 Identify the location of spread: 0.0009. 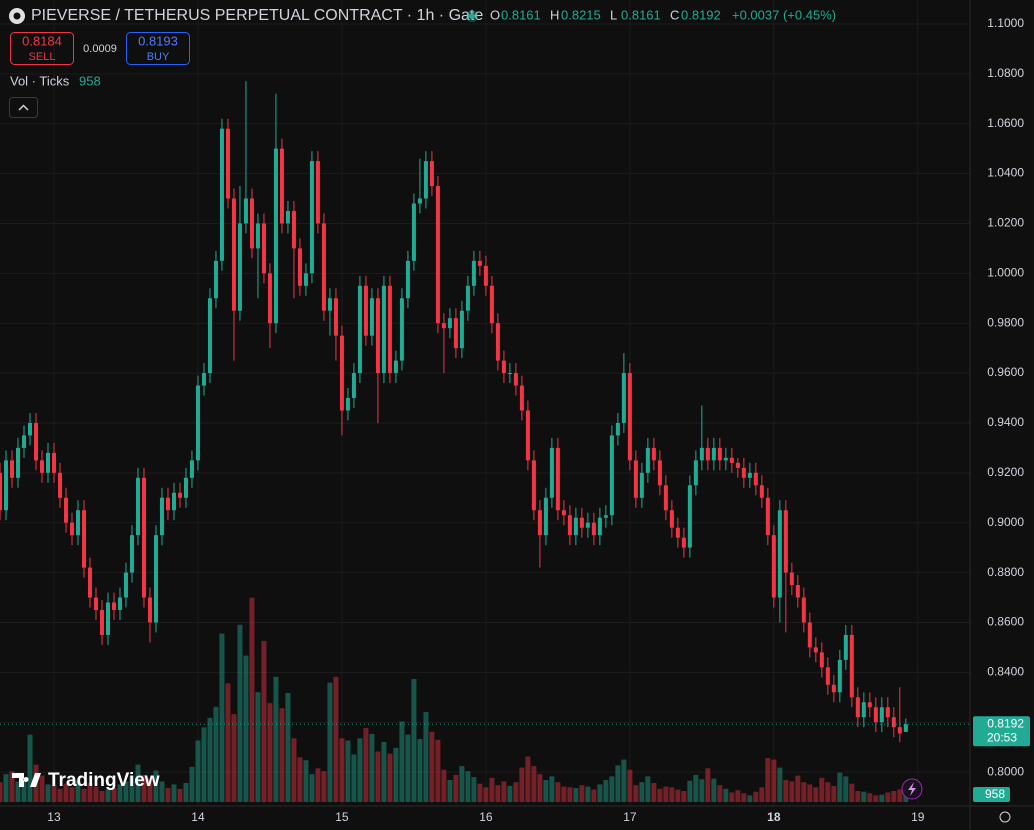
(100, 49).